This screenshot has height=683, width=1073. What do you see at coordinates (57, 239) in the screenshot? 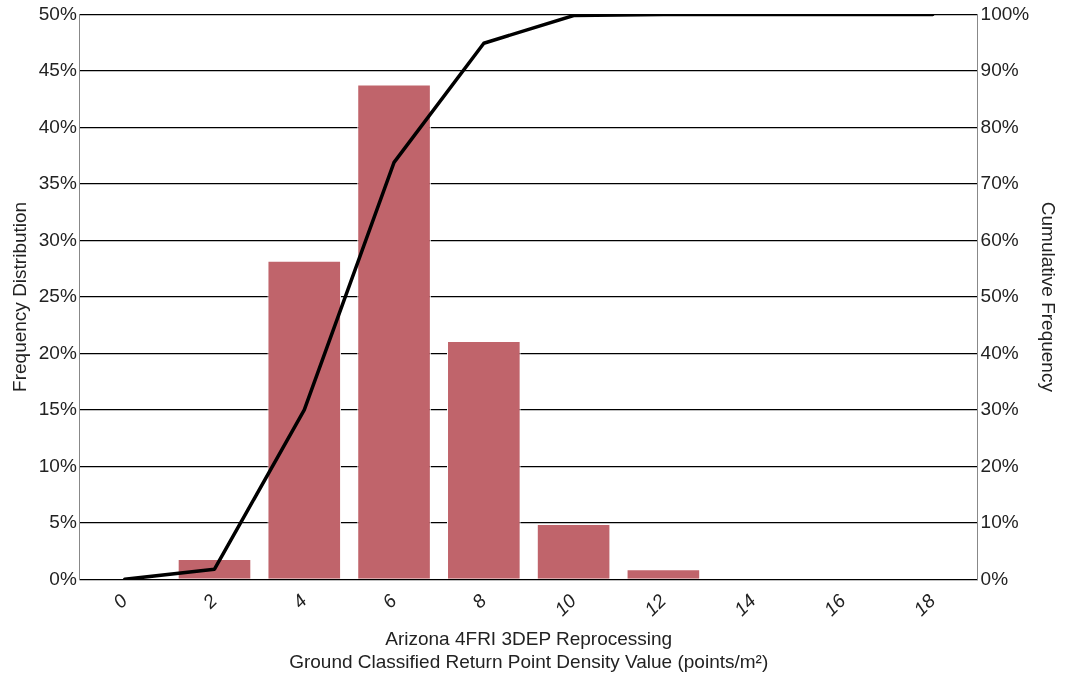
I see `y-tick-label: 30%` at bounding box center [57, 239].